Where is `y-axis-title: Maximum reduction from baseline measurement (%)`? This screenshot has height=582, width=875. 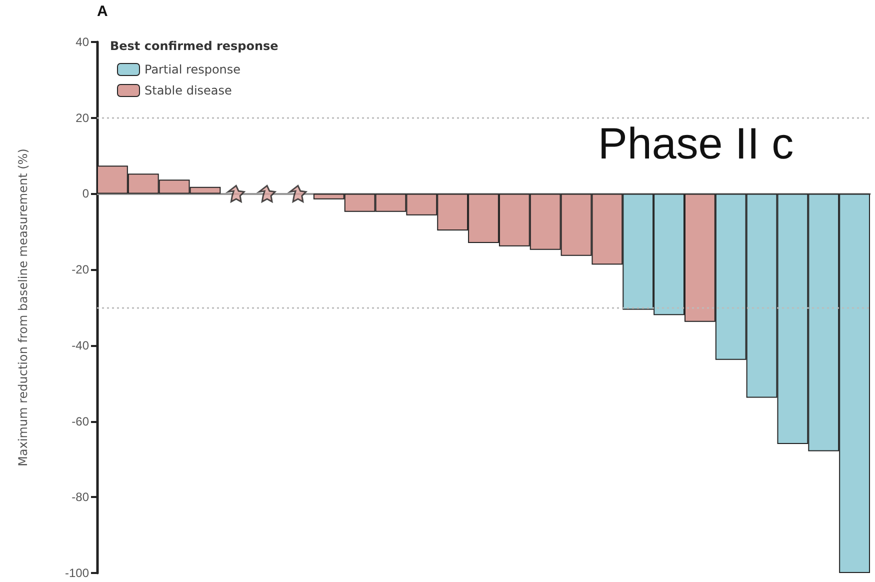 y-axis-title: Maximum reduction from baseline measurement (%) is located at coordinates (23, 307).